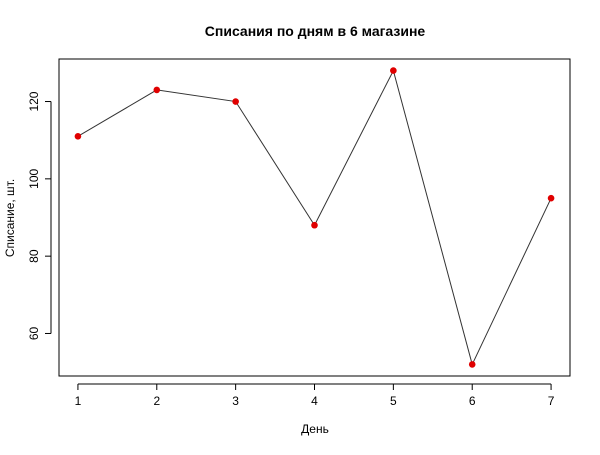 The width and height of the screenshot is (600, 455). I want to click on y-tick-label: 60, so click(34, 333).